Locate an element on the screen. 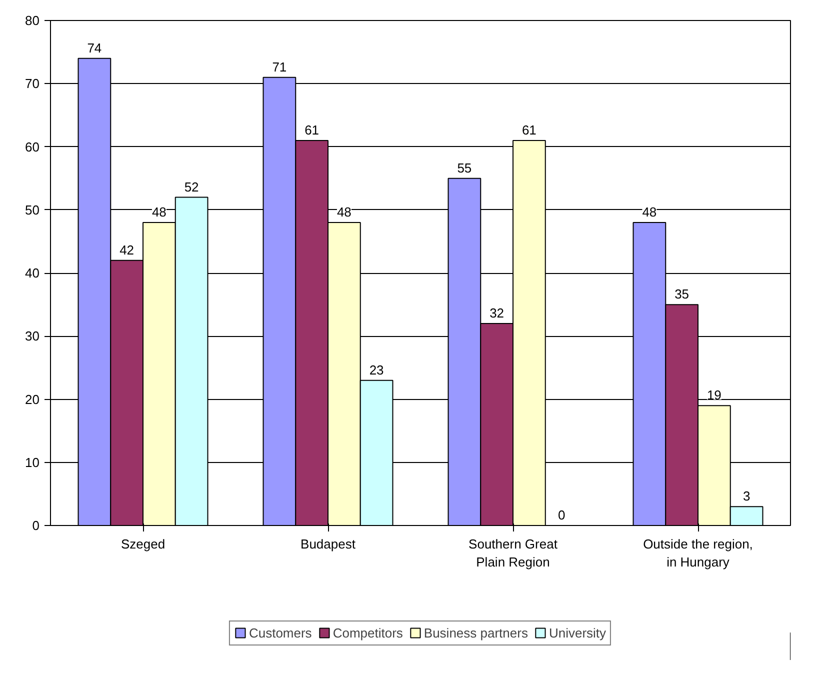  data-label: 71 is located at coordinates (279, 66).